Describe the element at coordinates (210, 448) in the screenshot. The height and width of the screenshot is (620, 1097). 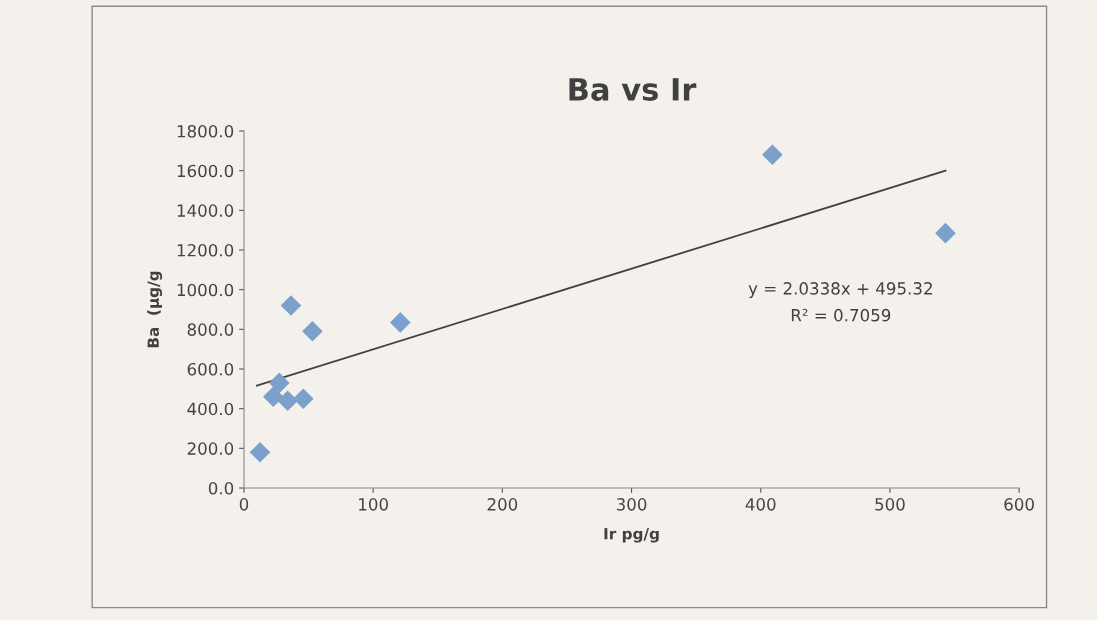
I see `y-tick-label: 200.0` at that location.